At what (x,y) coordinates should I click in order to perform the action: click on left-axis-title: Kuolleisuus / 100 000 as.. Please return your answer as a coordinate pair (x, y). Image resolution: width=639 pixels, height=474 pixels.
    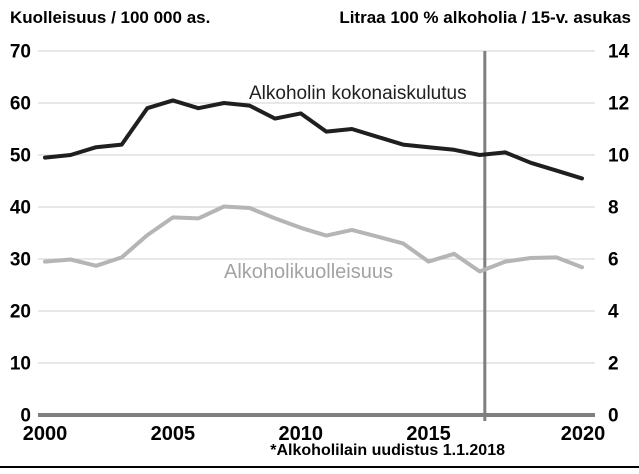
    Looking at the image, I should click on (110, 17).